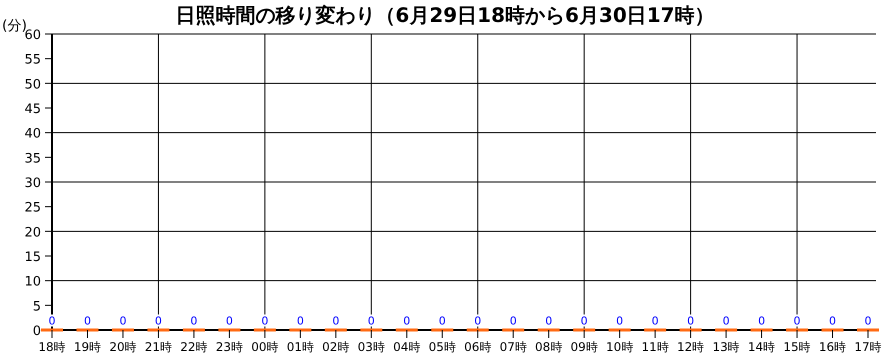  Describe the element at coordinates (32, 257) in the screenshot. I see `y-tick-label: 15` at that location.